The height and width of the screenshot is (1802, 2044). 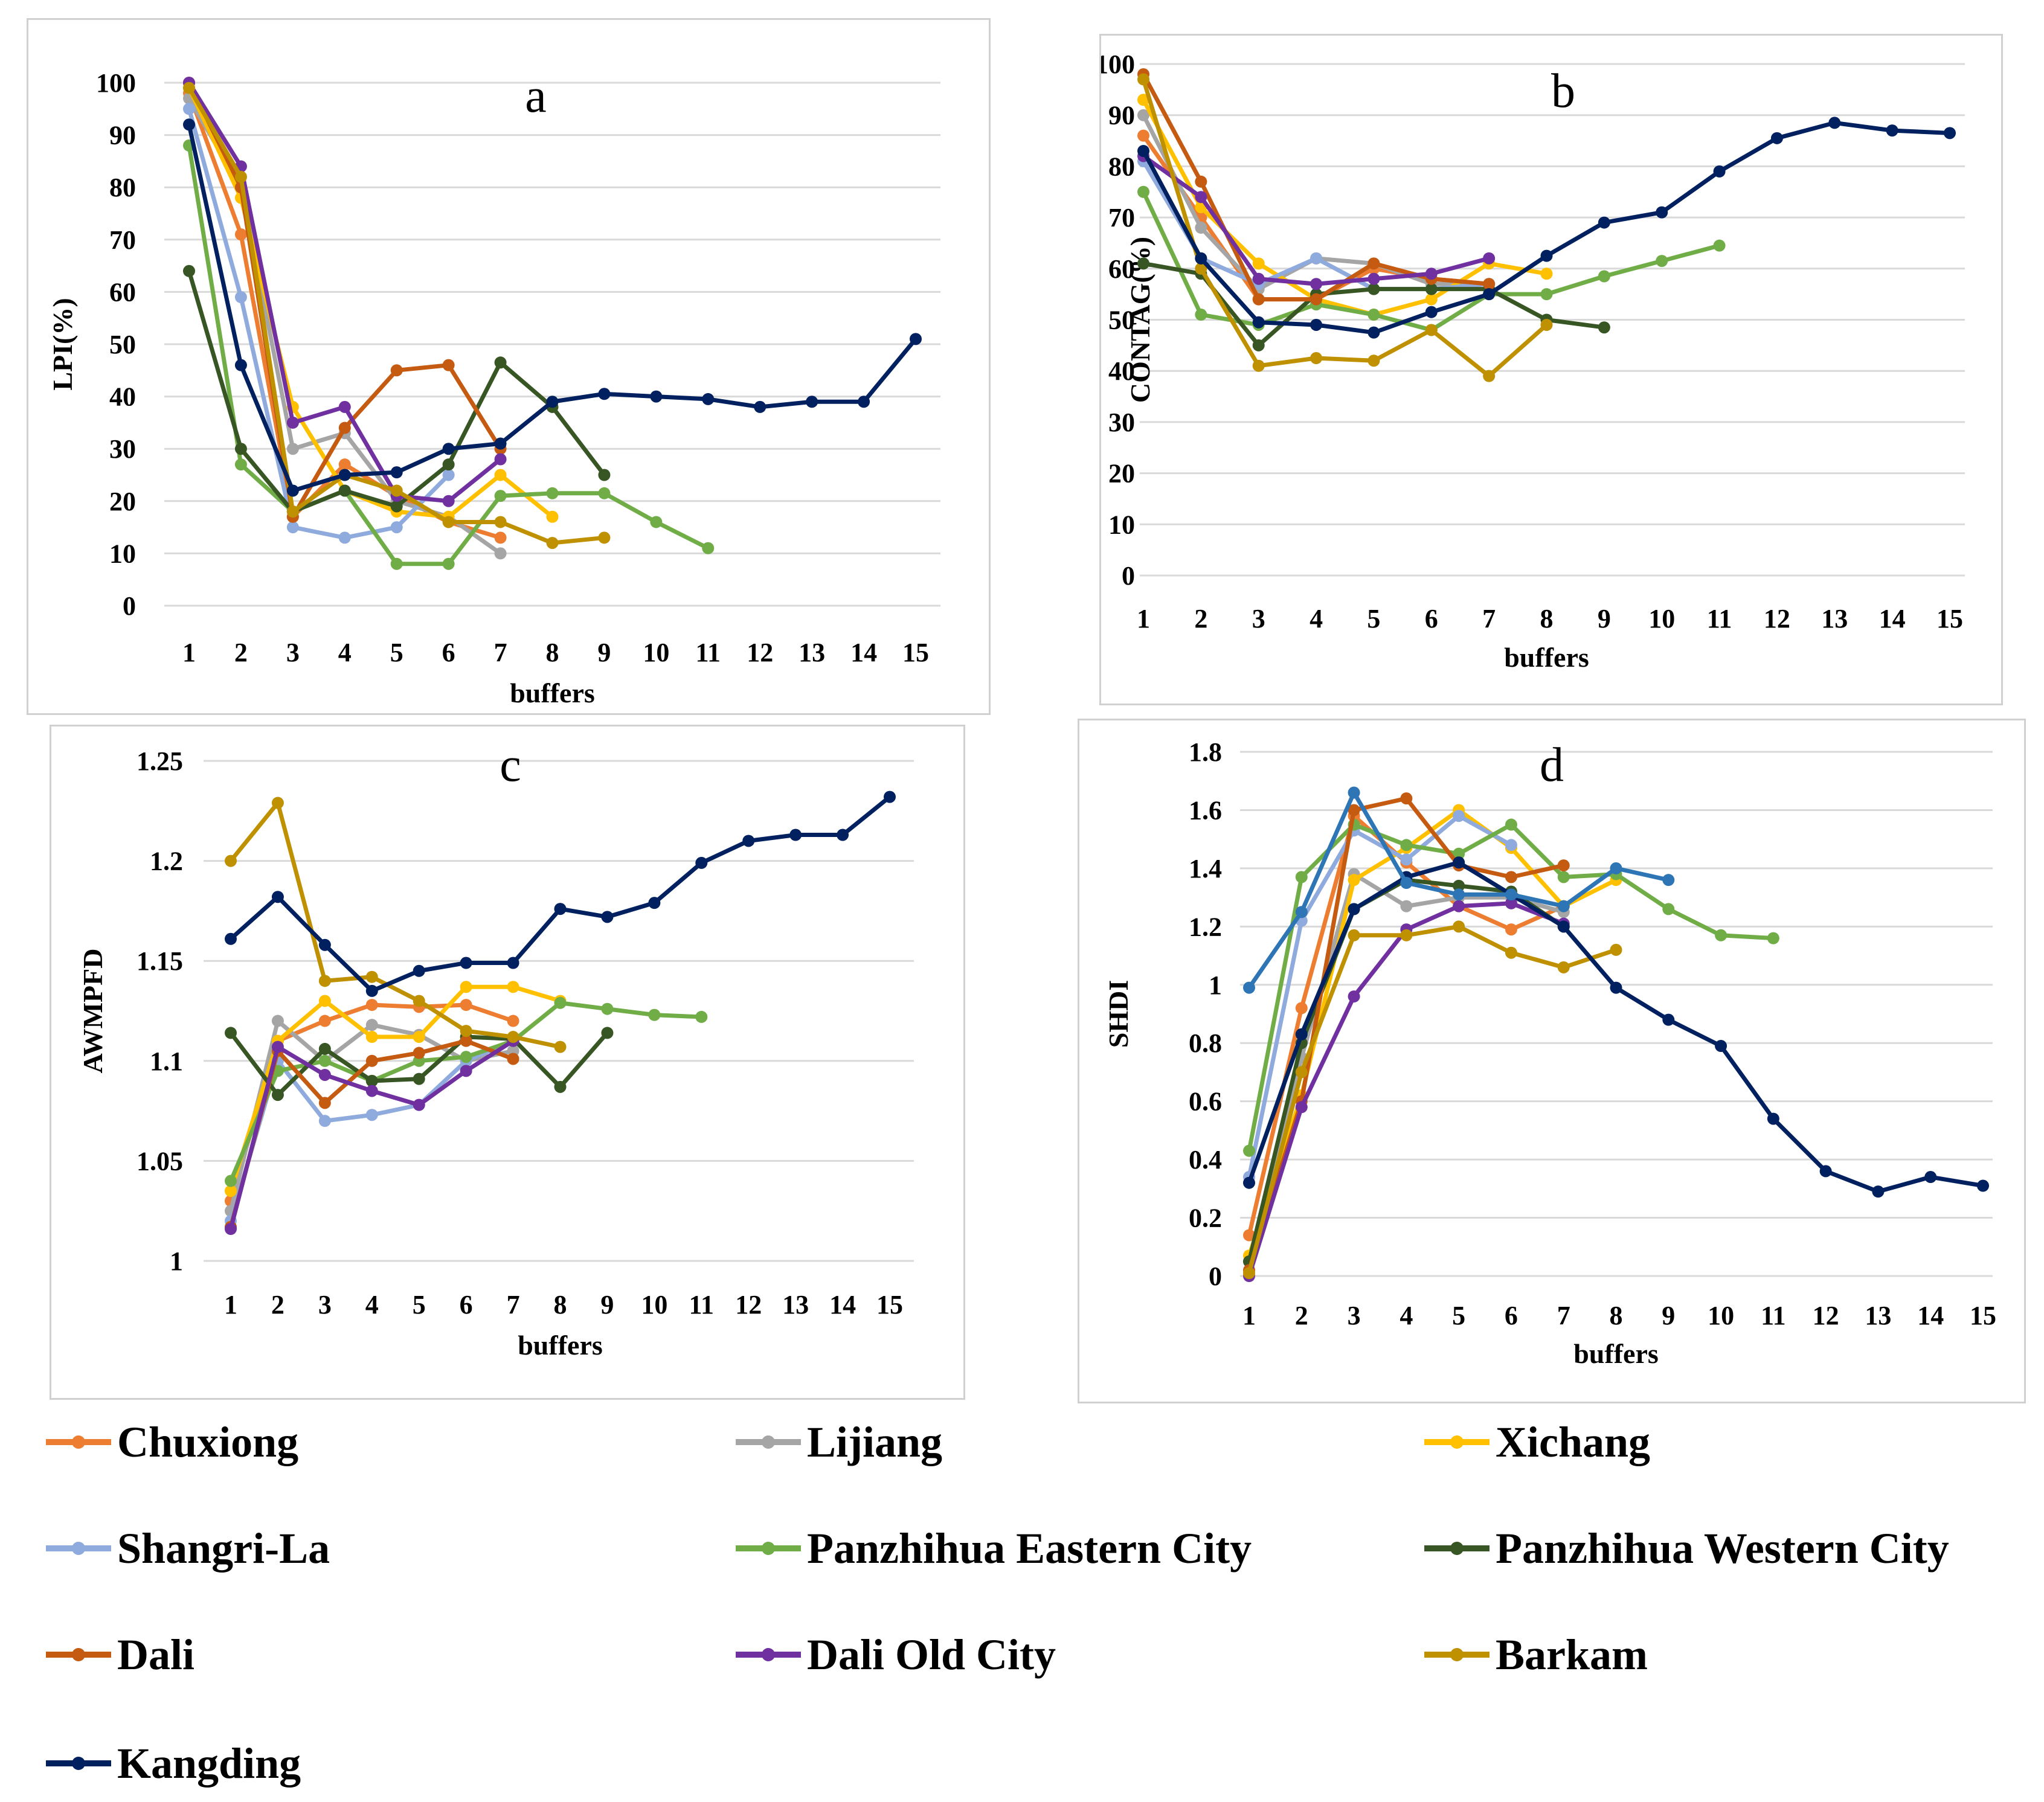 I want to click on y-tick-label: 40, so click(x=123, y=397).